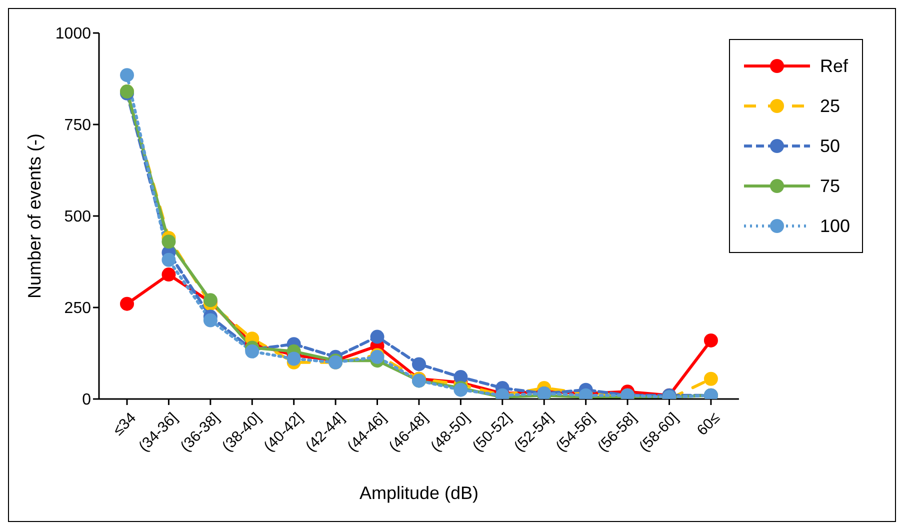  Describe the element at coordinates (419, 493) in the screenshot. I see `x-axis-title: Amplitude (dB)` at that location.